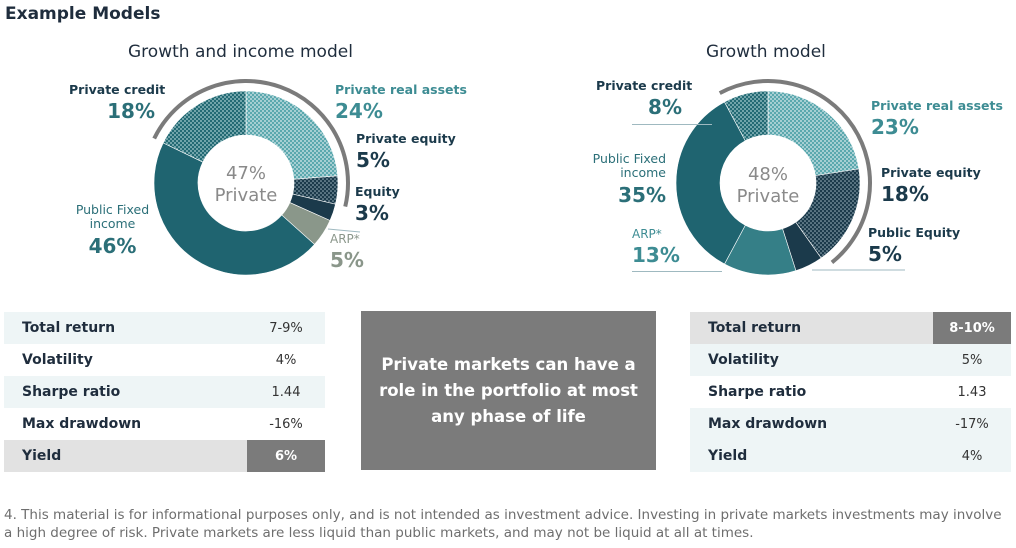 Image resolution: width=1016 pixels, height=548 pixels. I want to click on slice-value: 46%, so click(112, 246).